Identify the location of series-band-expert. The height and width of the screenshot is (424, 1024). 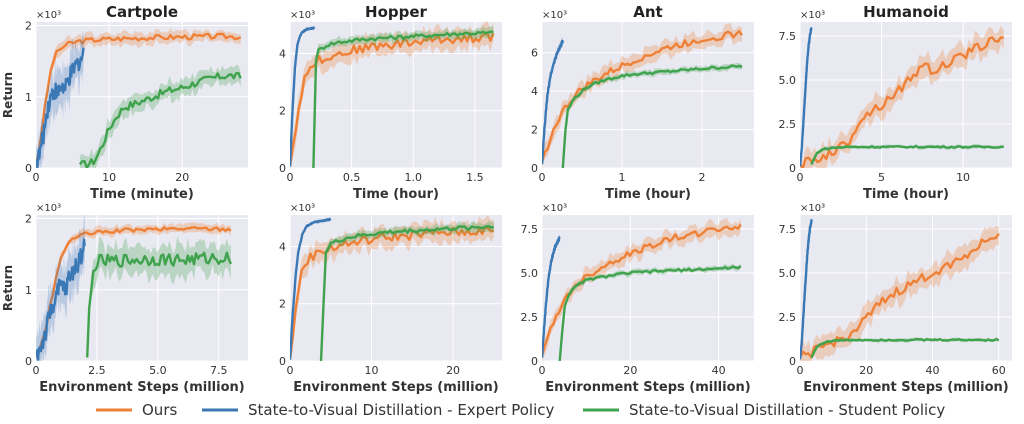
(60, 287).